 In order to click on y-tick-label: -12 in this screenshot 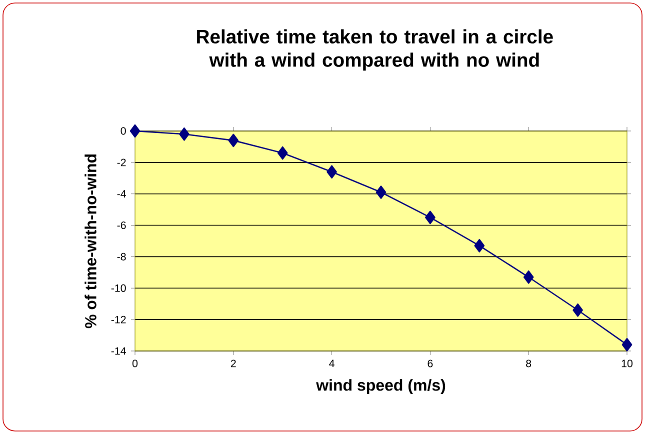, I will do `click(118, 320)`.